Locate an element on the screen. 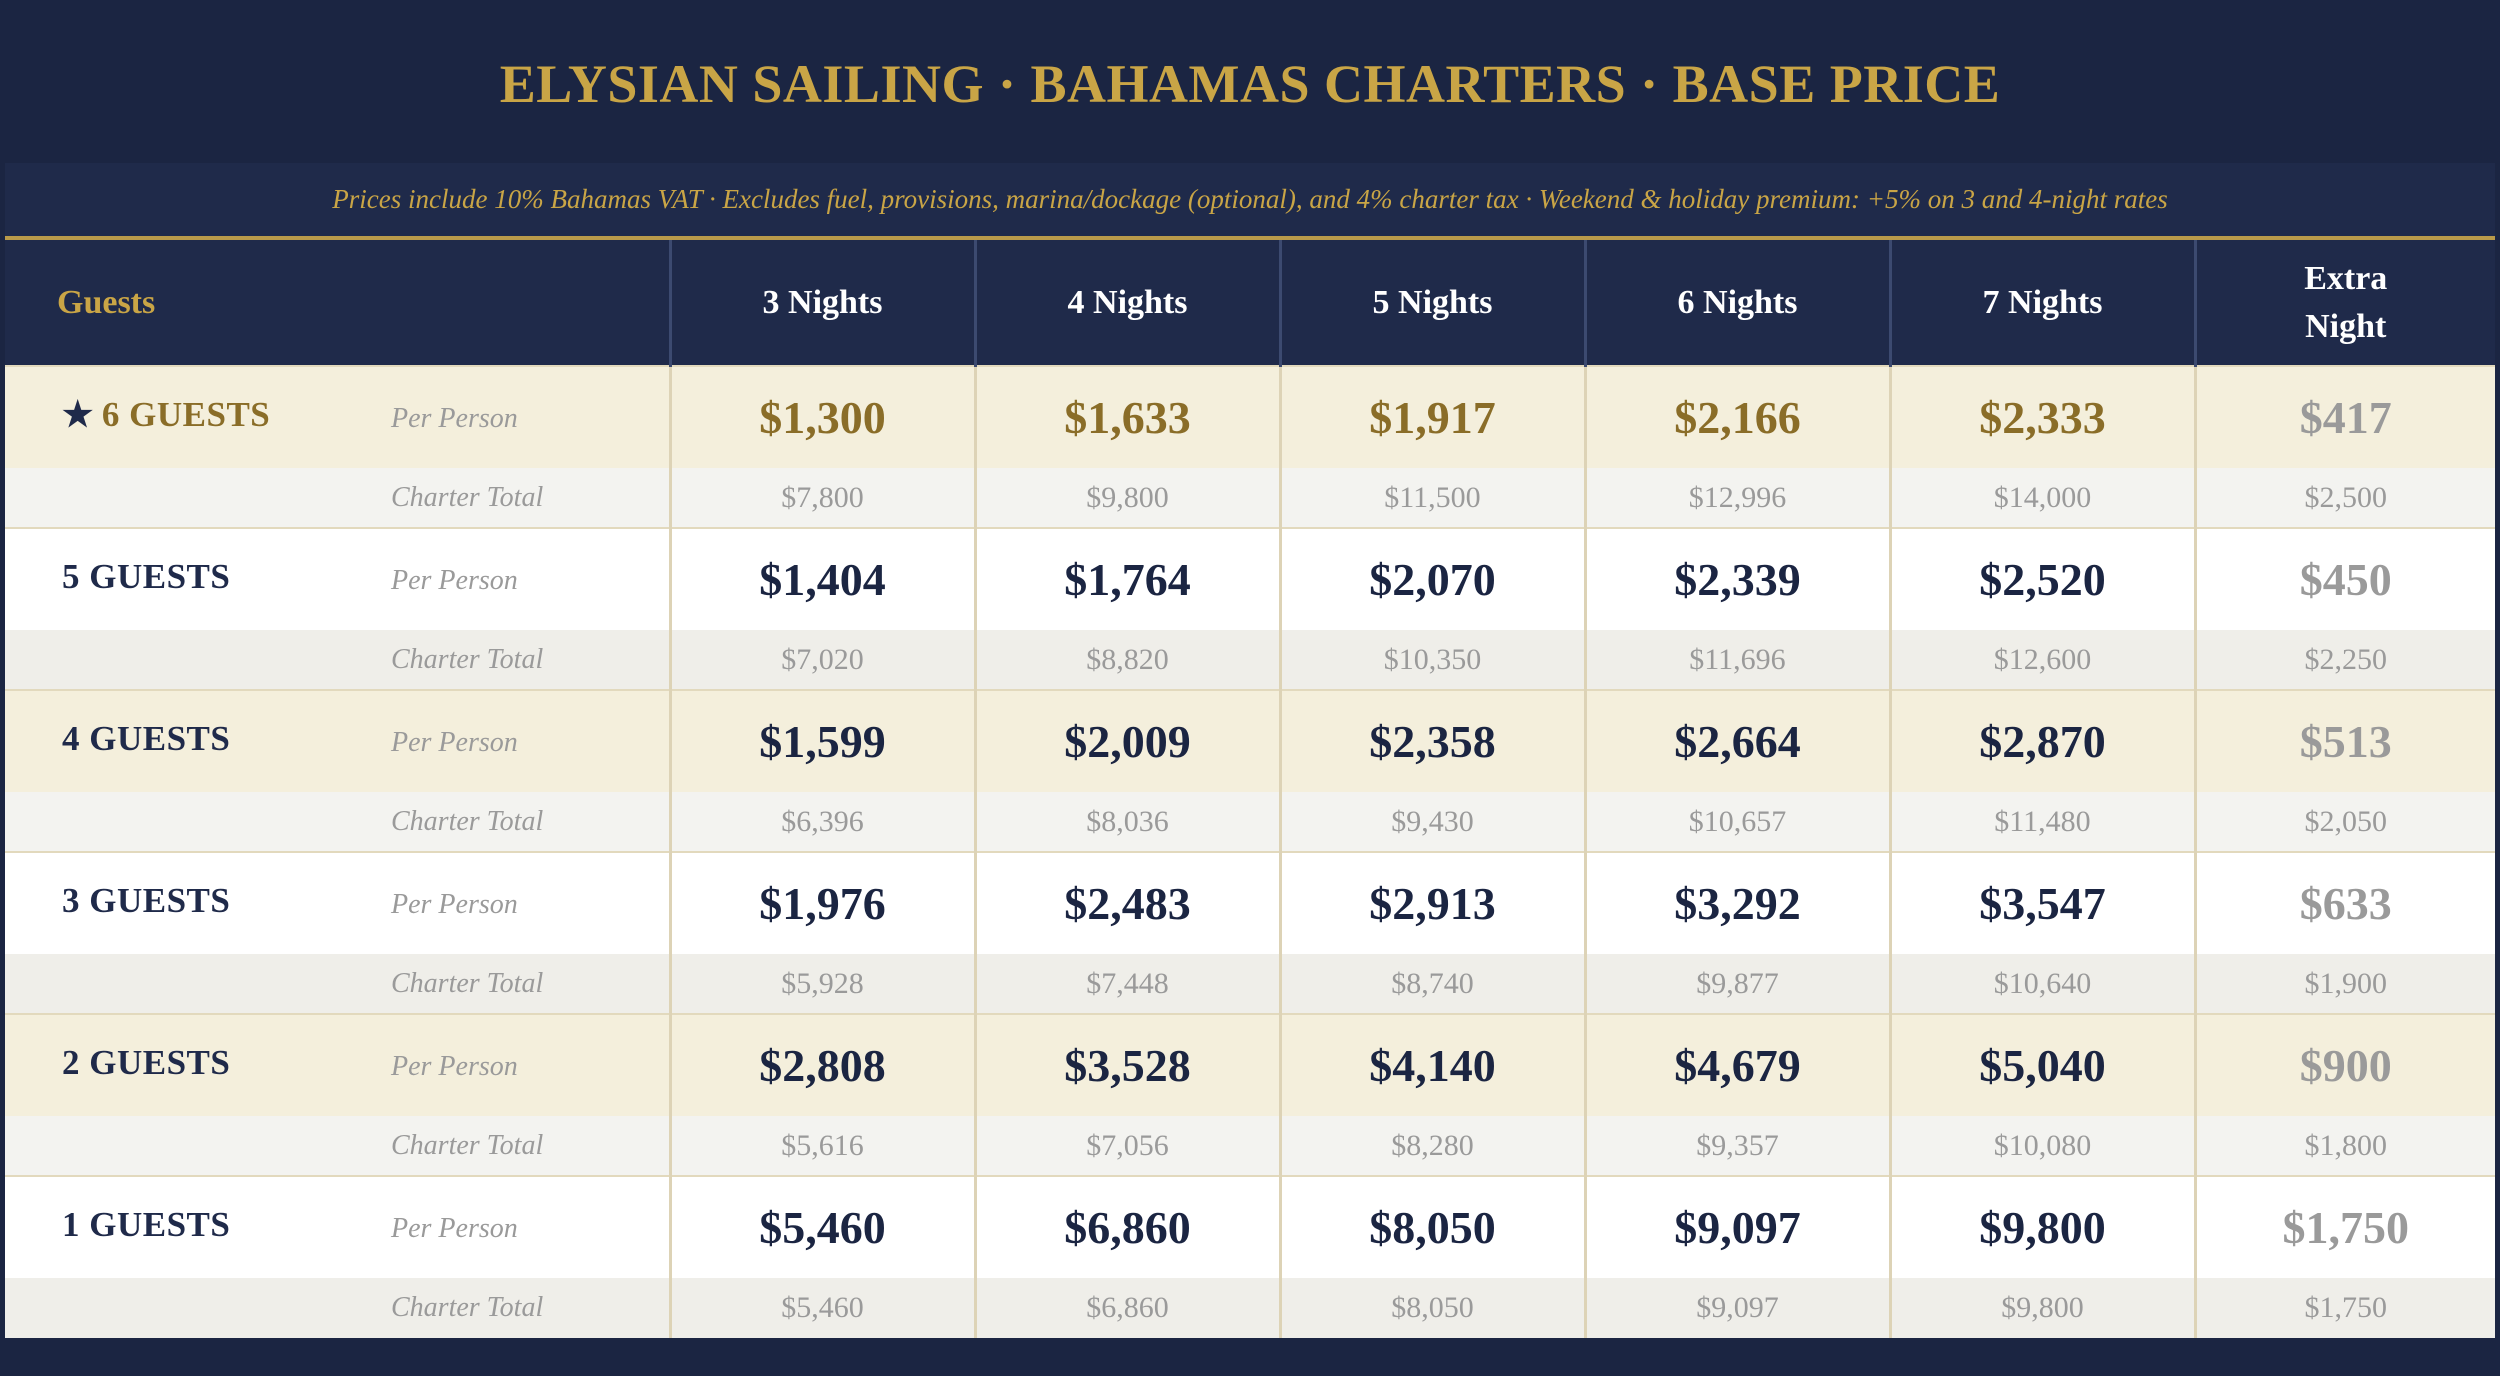  guest-count-text: 4 GUESTS is located at coordinates (146, 738).